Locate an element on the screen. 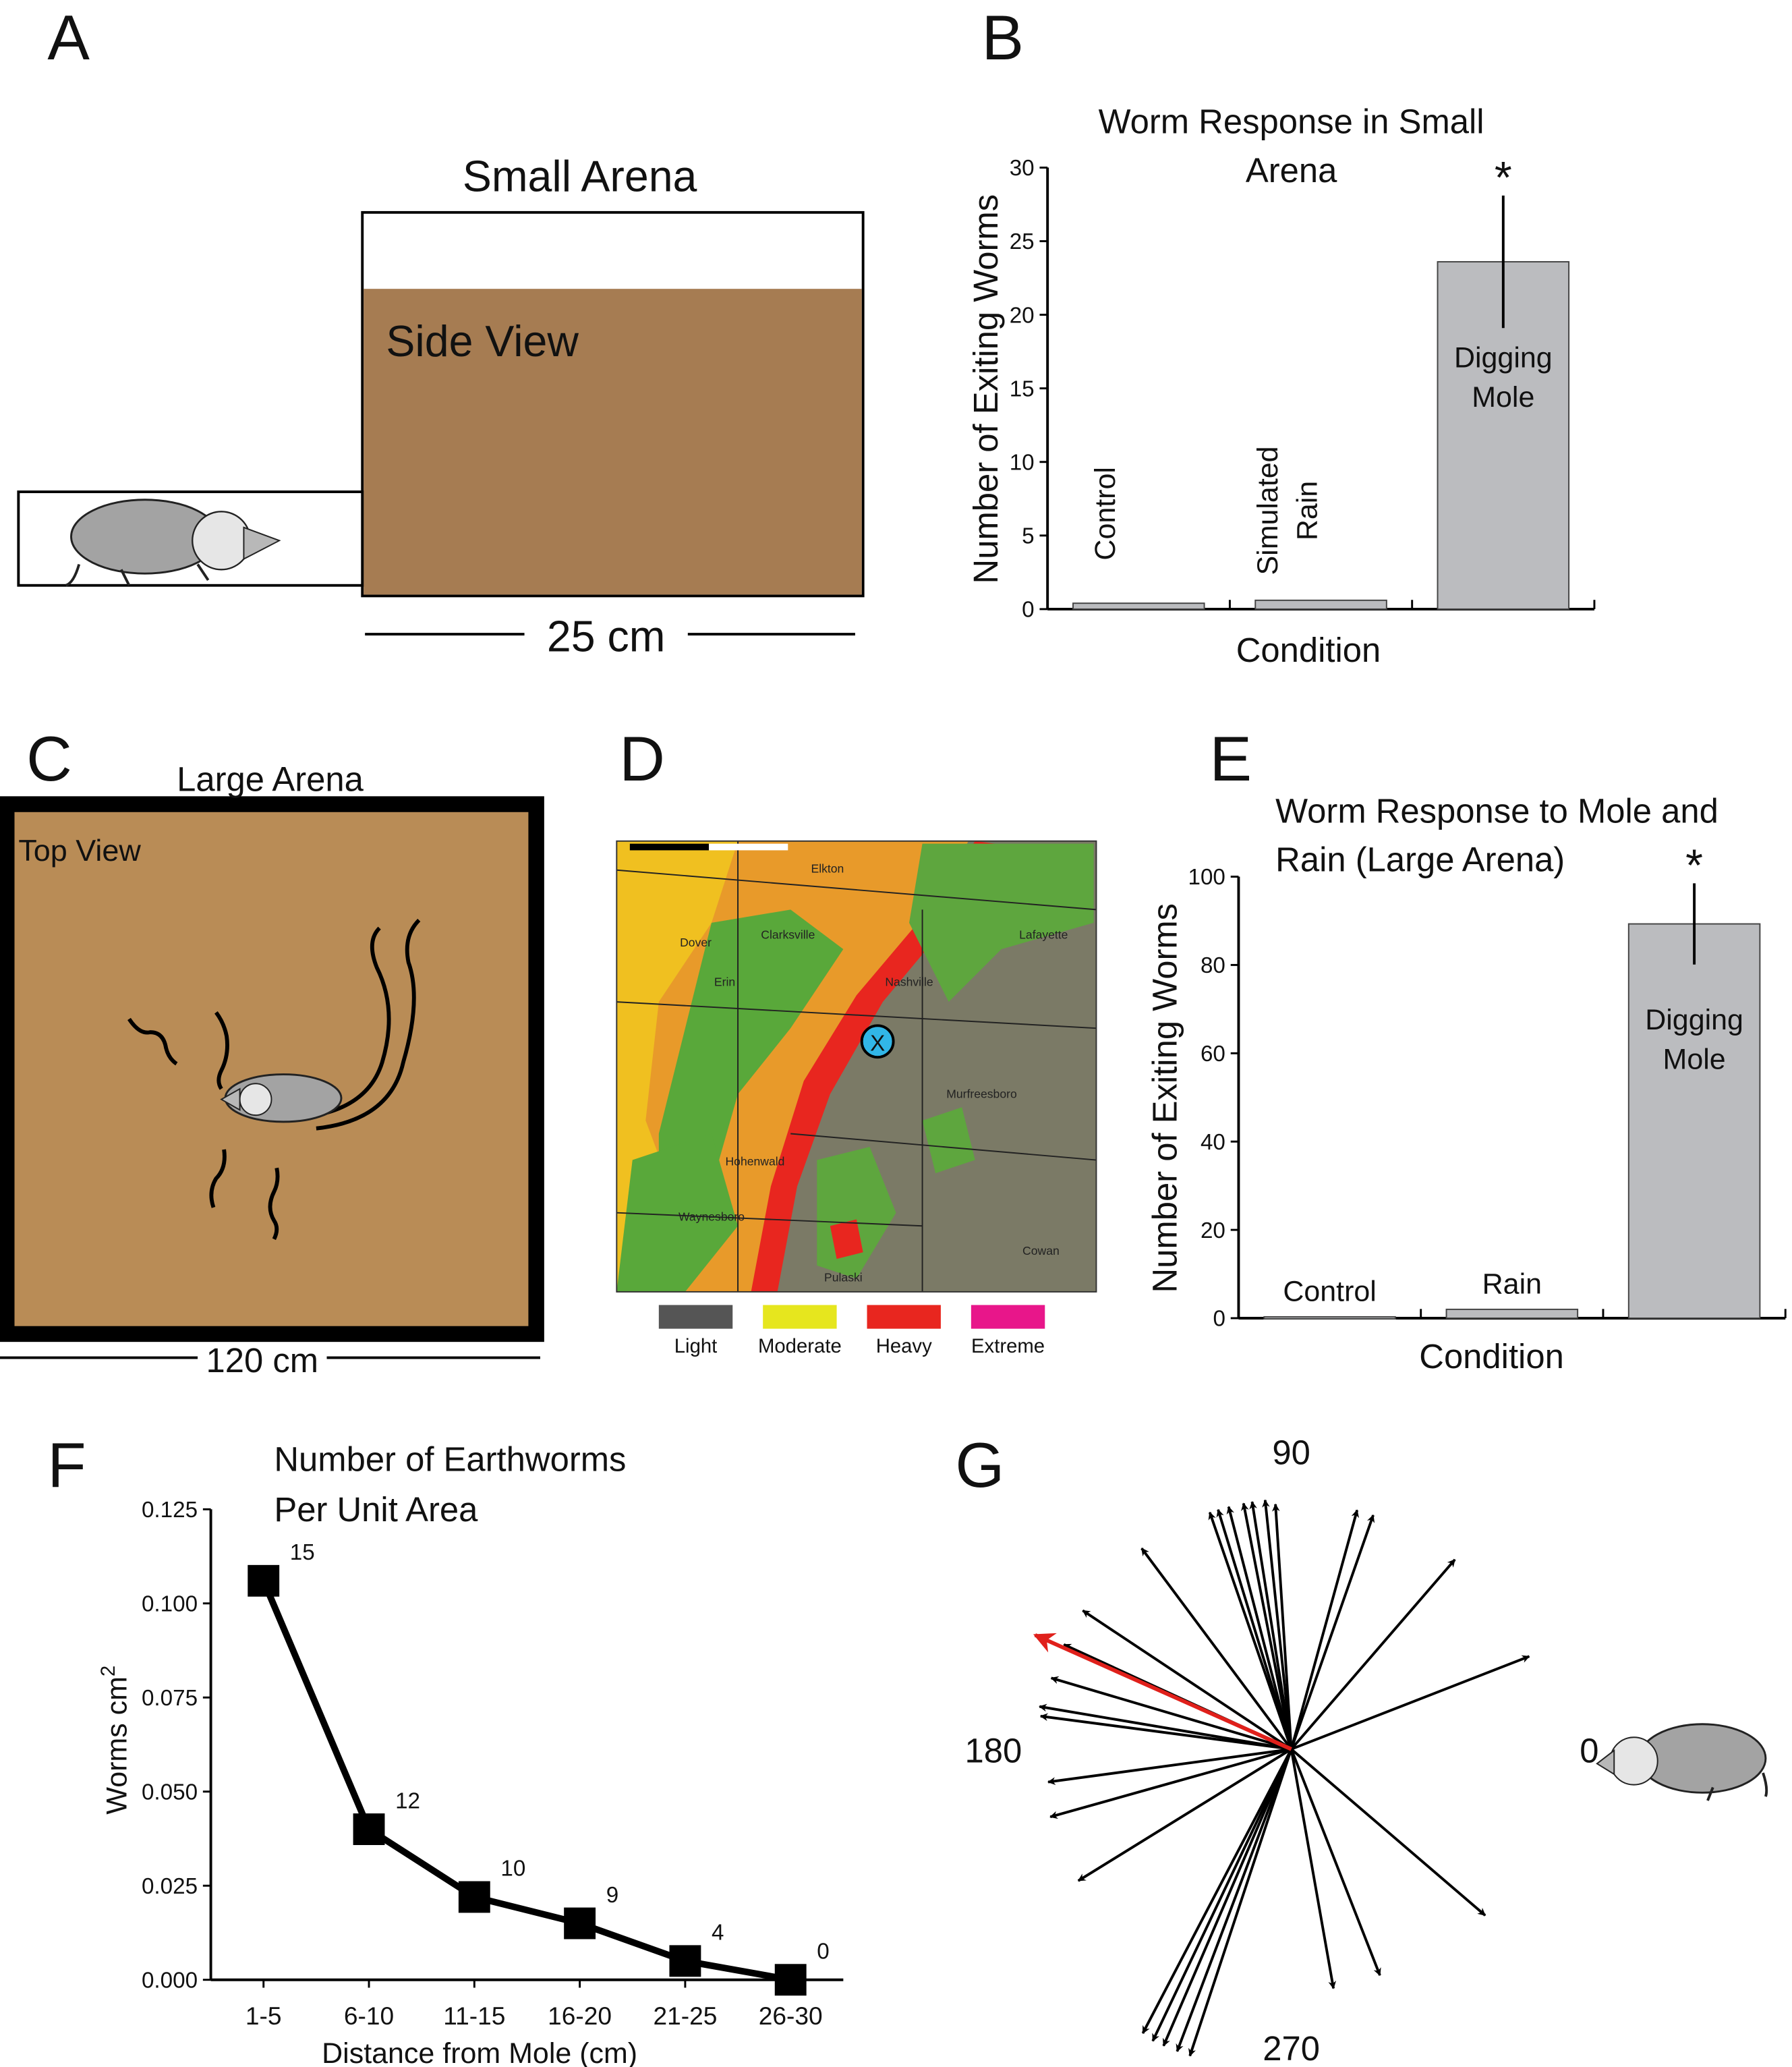  y-tick-label: 80 is located at coordinates (1213, 965).